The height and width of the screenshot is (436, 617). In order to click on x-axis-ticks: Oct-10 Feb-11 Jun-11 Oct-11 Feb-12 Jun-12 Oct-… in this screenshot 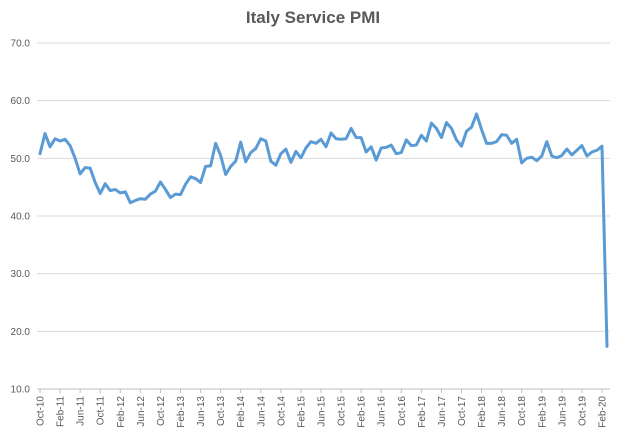, I will do `click(322, 408)`.